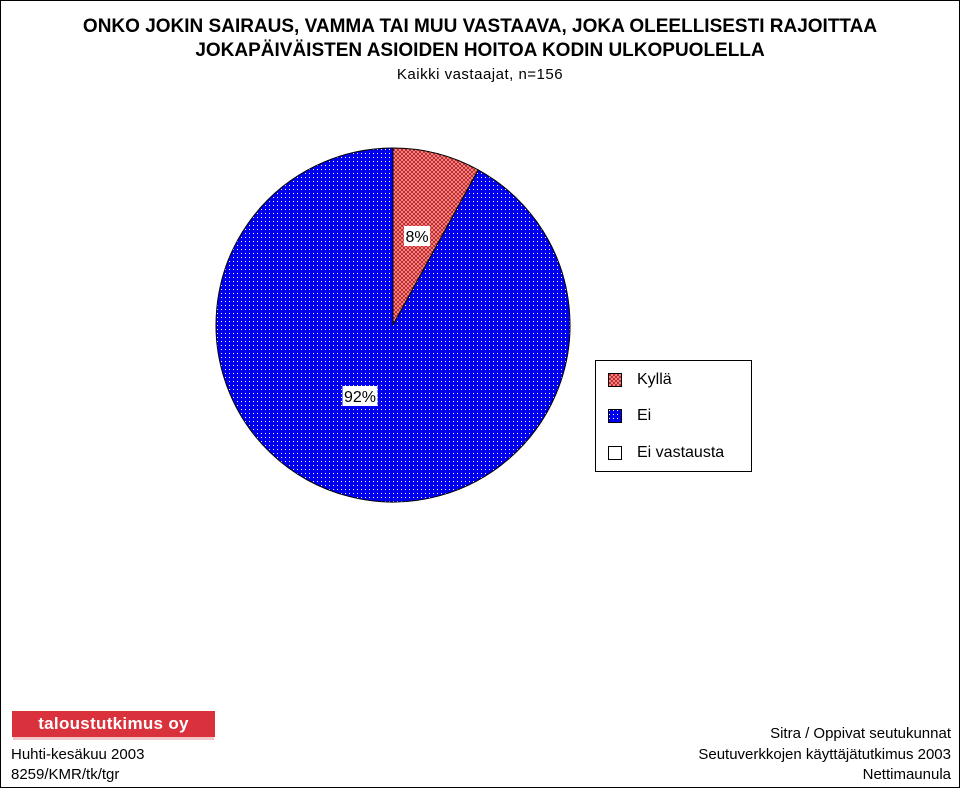 This screenshot has height=788, width=960. What do you see at coordinates (654, 379) in the screenshot?
I see `legend-label-kylla: Kyllä` at bounding box center [654, 379].